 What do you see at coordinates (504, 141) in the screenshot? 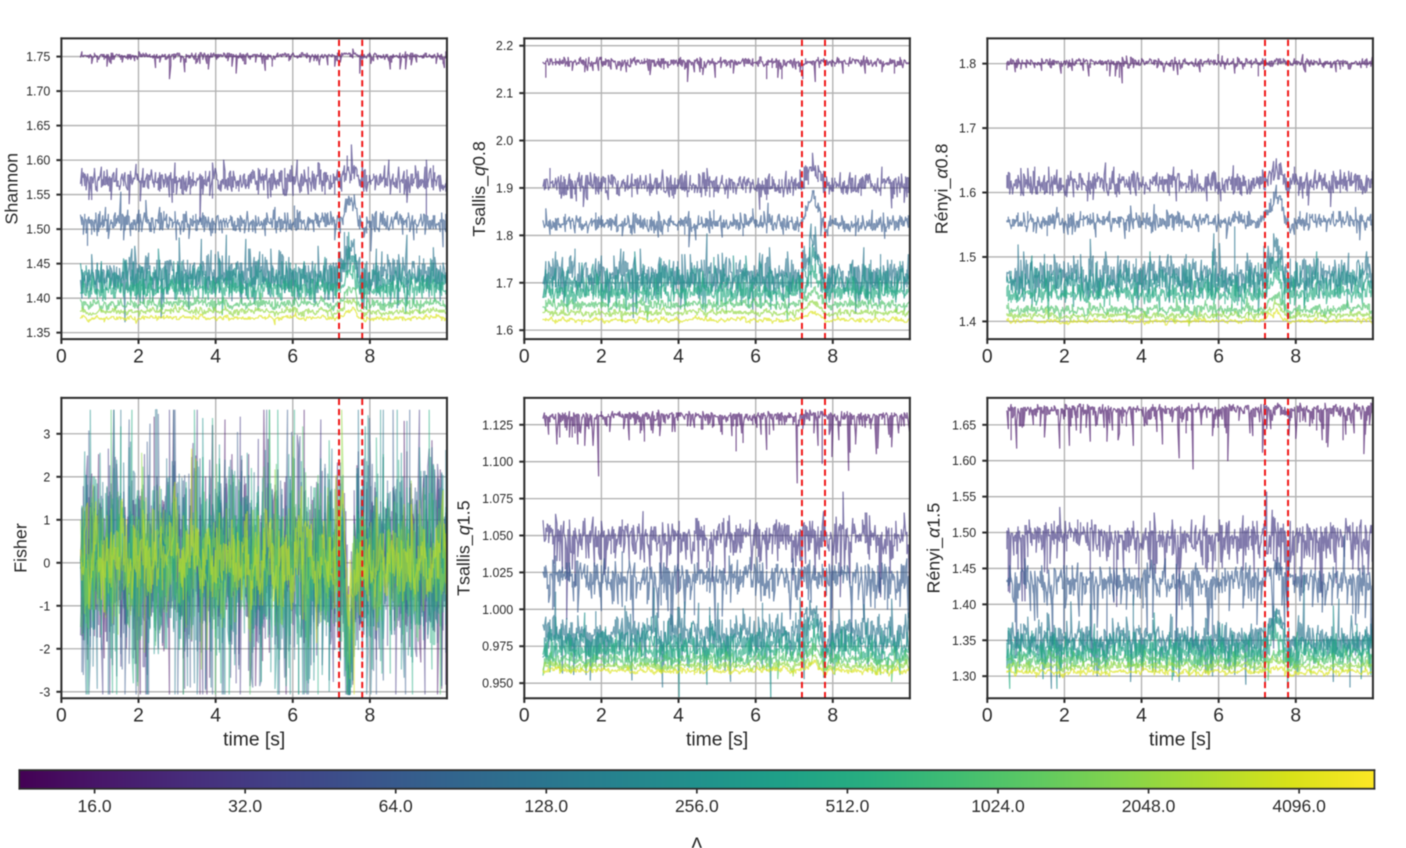
I see `svg-text: 2.0` at bounding box center [504, 141].